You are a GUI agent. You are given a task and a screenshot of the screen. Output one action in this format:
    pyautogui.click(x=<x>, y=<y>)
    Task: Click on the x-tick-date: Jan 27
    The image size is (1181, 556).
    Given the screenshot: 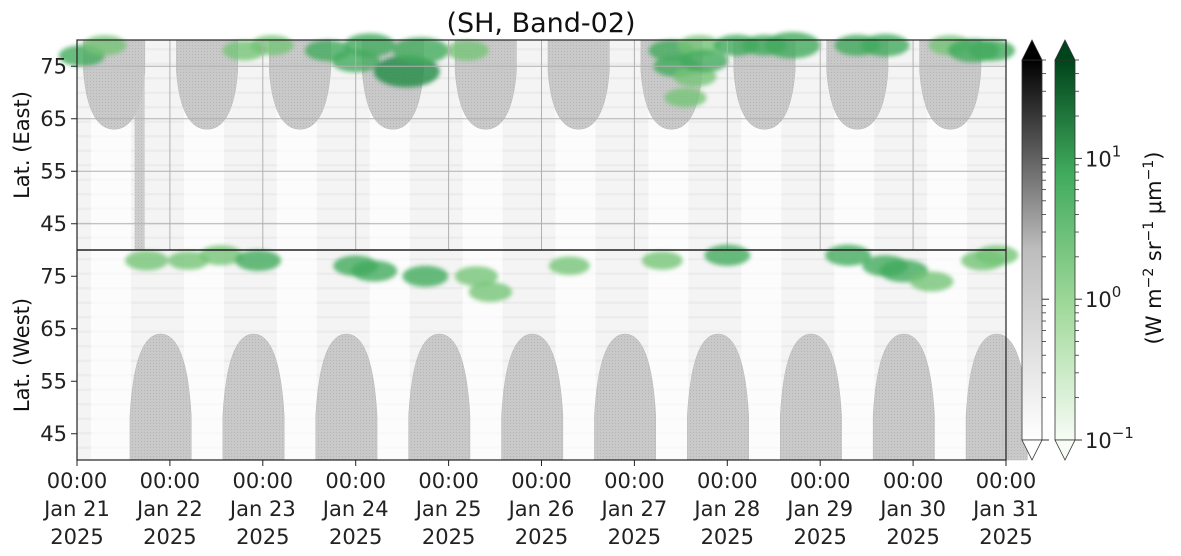 What is the action you would take?
    pyautogui.click(x=634, y=509)
    